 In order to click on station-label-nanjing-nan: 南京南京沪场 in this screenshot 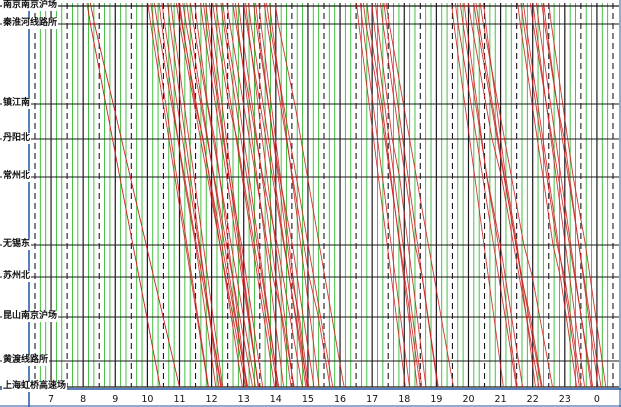, I will do `click(30, 5)`.